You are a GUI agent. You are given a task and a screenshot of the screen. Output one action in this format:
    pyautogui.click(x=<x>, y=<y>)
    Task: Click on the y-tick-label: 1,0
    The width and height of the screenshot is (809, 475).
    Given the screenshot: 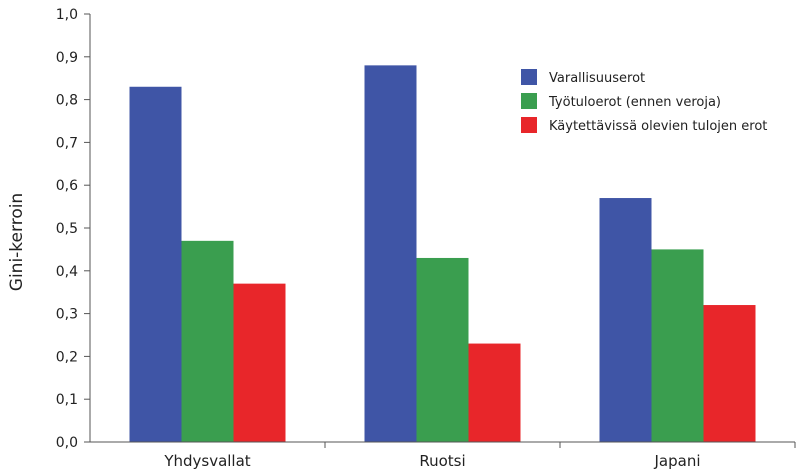 What is the action you would take?
    pyautogui.click(x=67, y=15)
    